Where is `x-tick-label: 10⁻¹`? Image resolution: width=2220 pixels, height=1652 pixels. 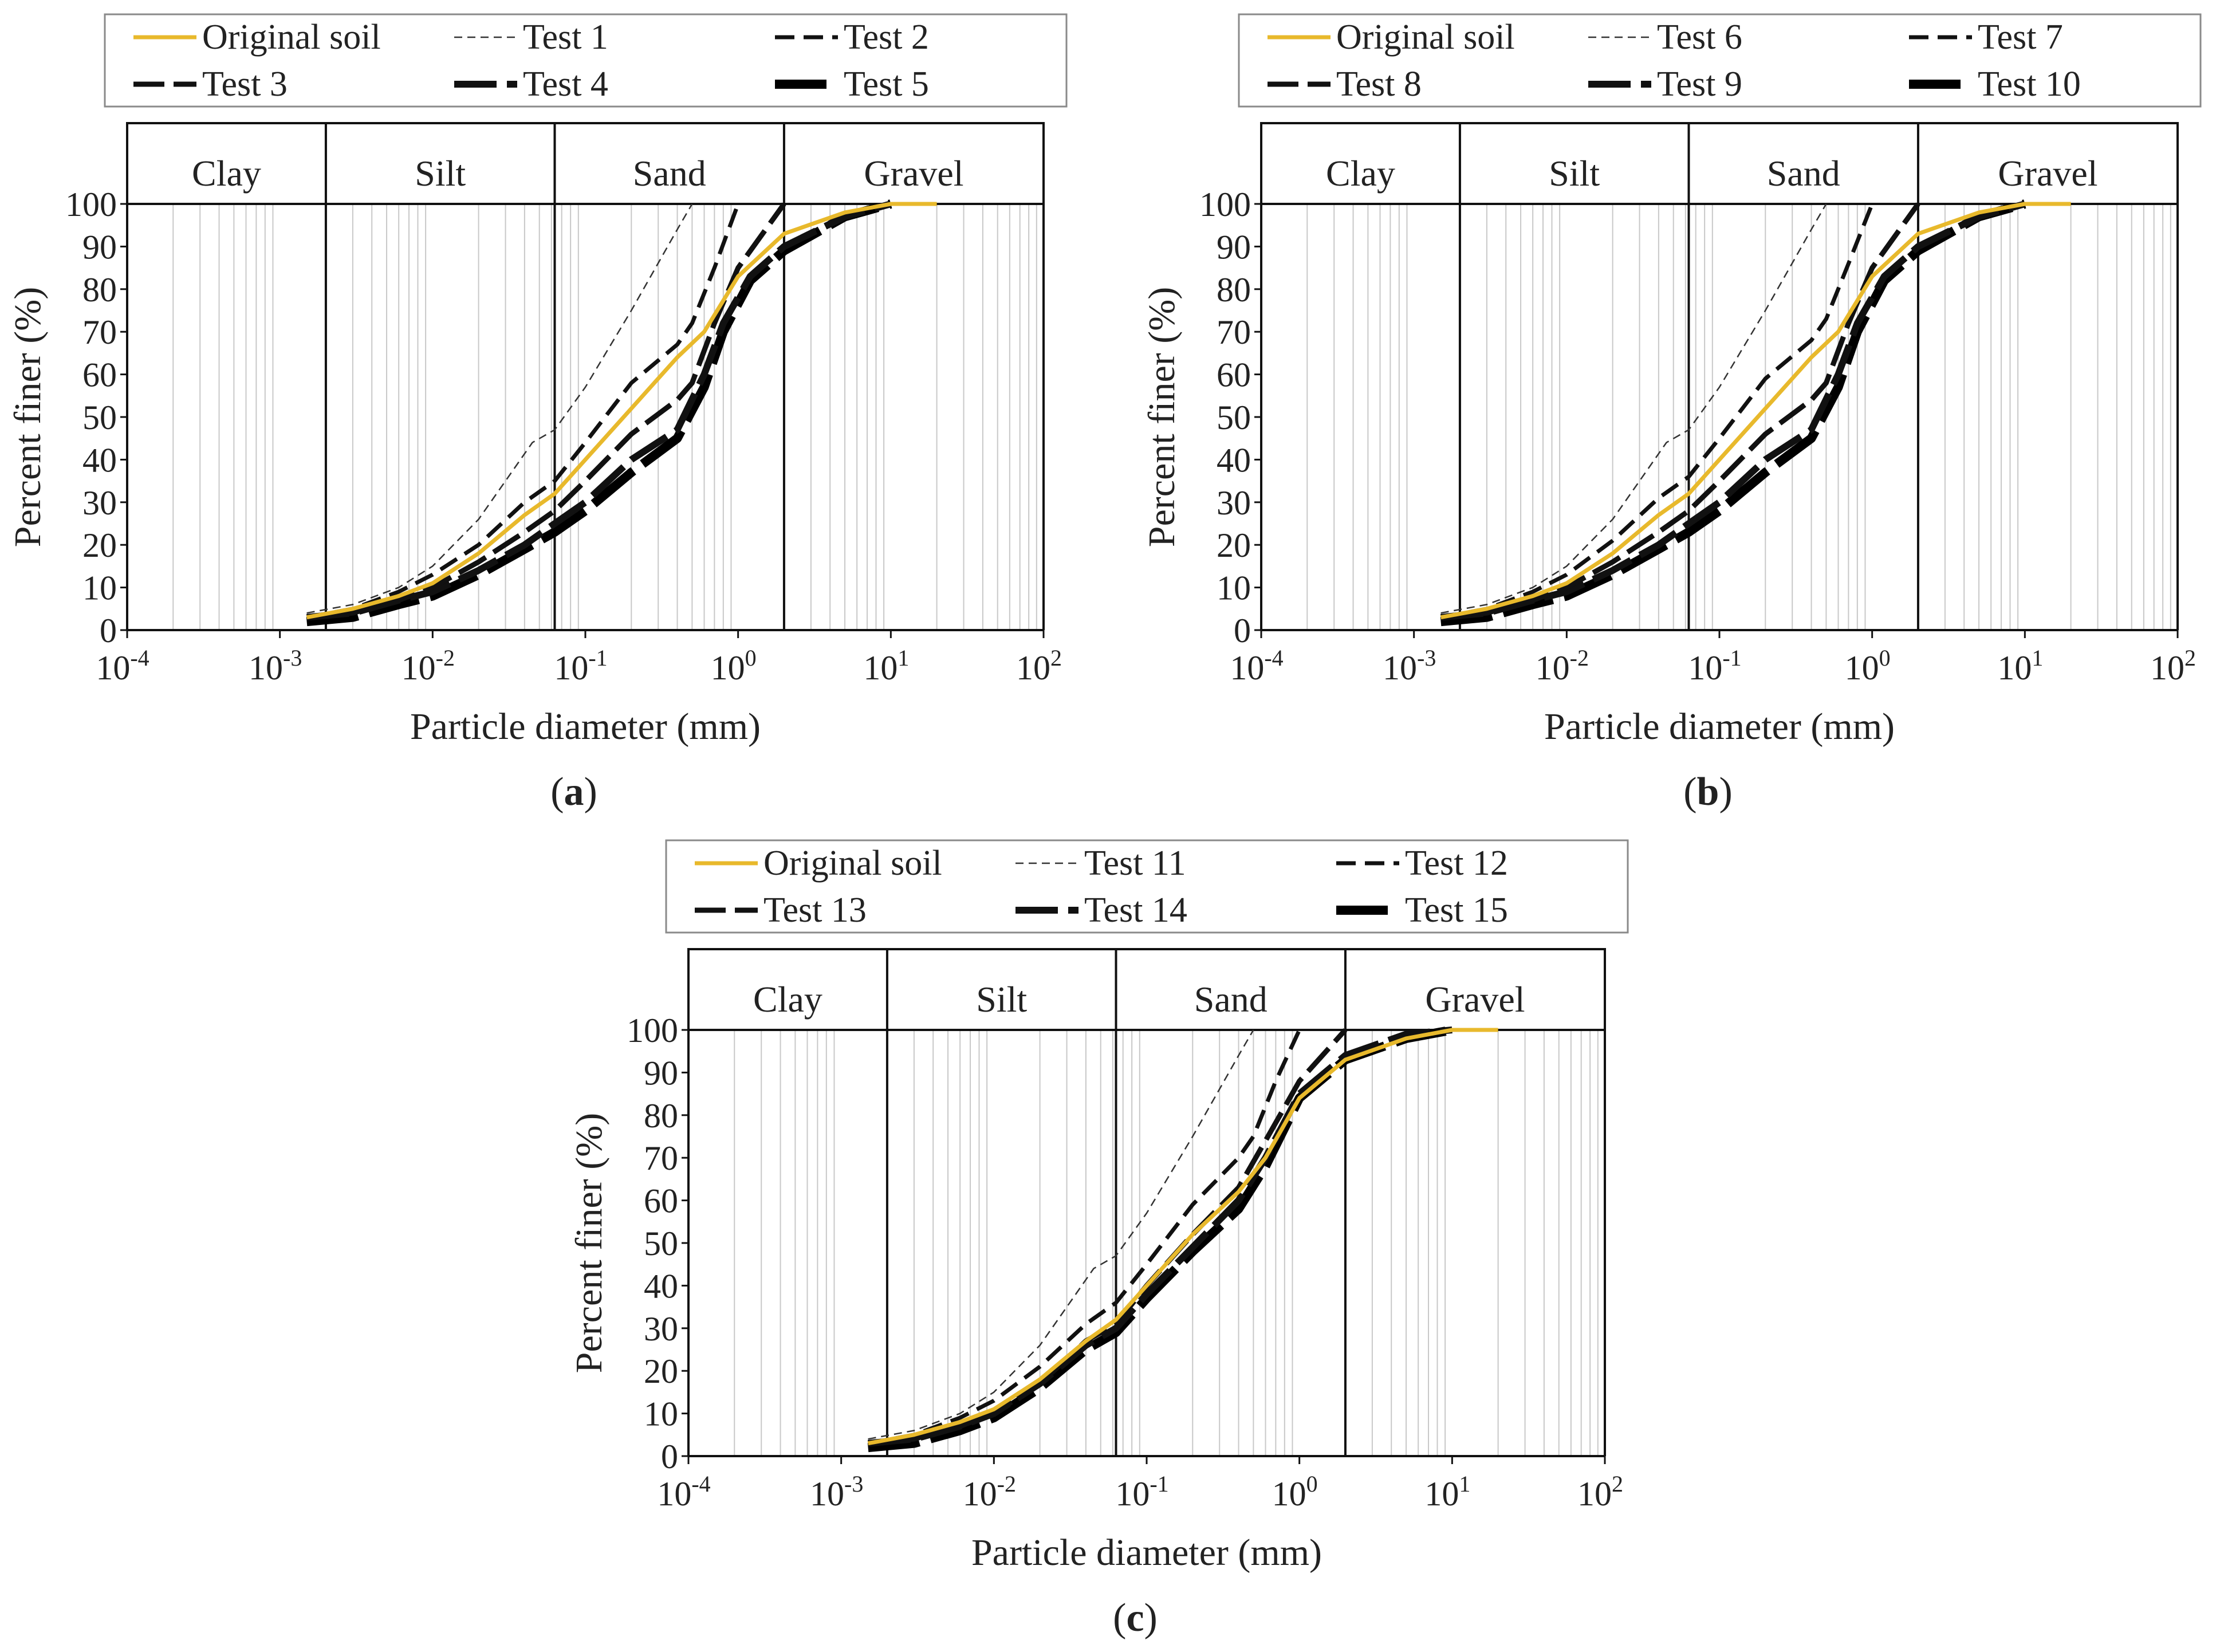
x-tick-label: 10⁻¹ is located at coordinates (580, 666).